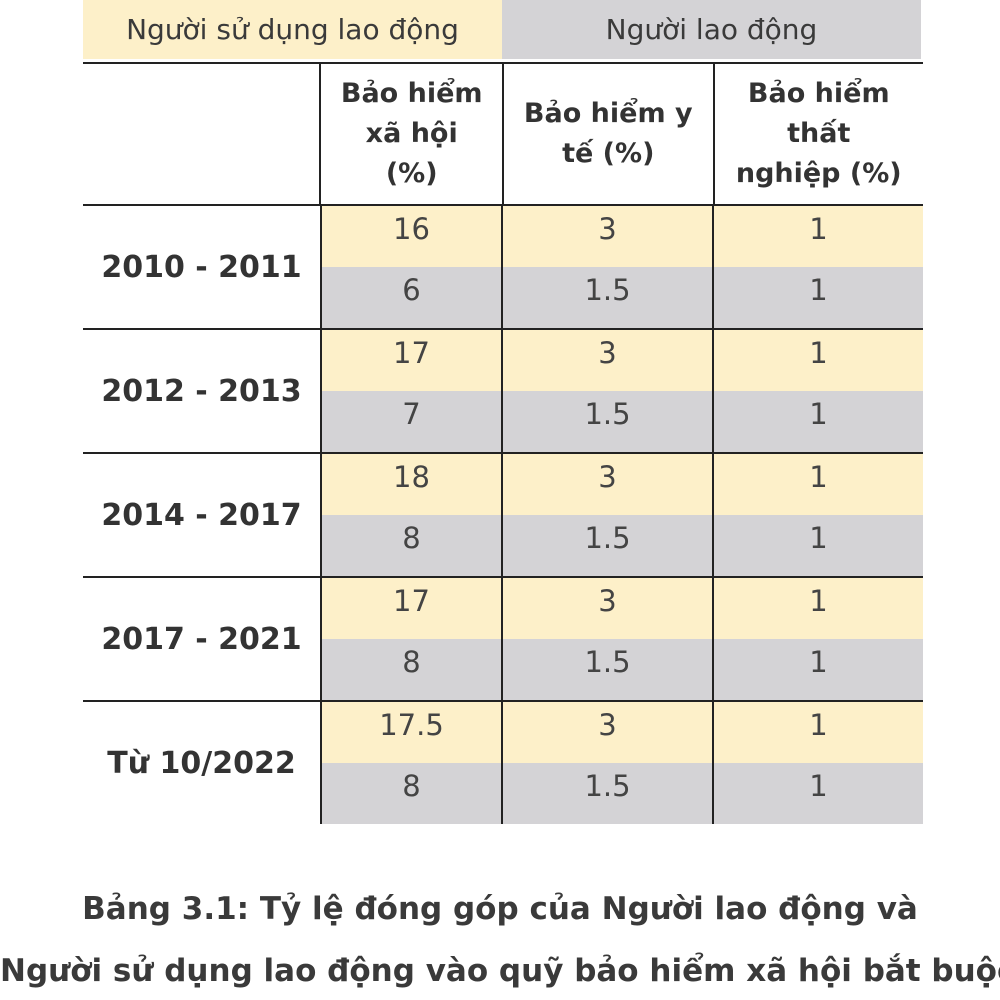  What do you see at coordinates (201, 134) in the screenshot?
I see `header-period` at bounding box center [201, 134].